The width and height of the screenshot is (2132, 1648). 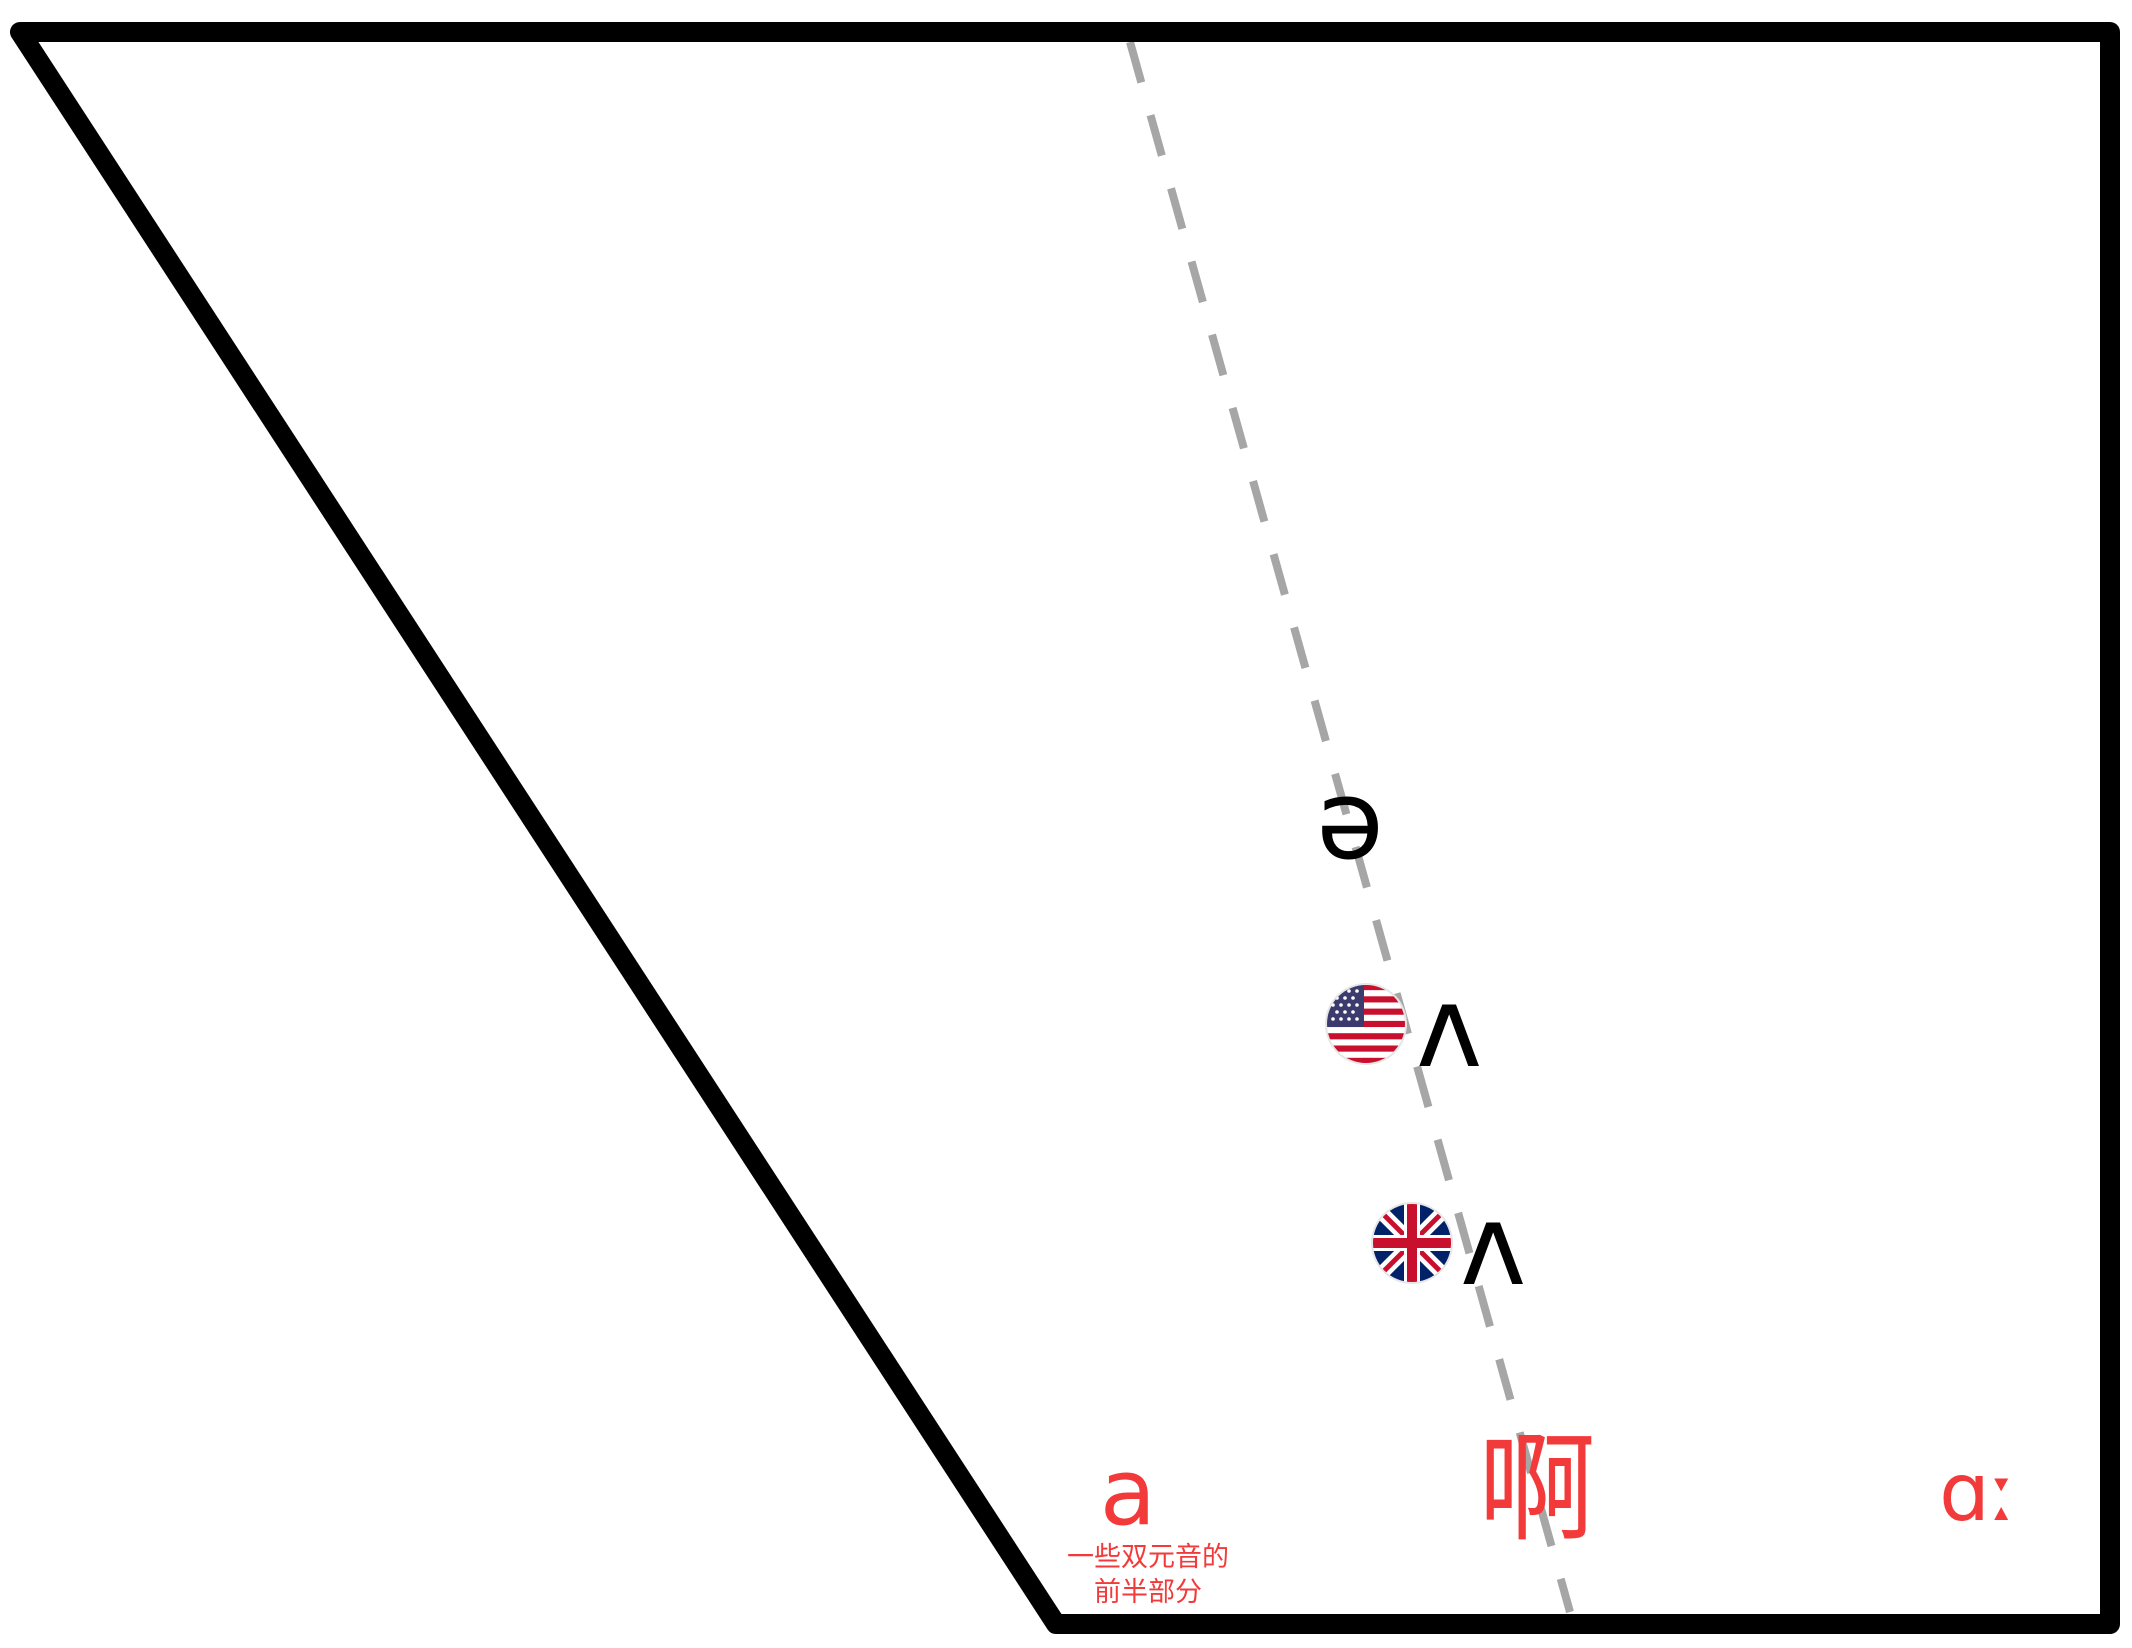 I want to click on diphthong-note-line2: 前半部分, so click(x=1148, y=1592).